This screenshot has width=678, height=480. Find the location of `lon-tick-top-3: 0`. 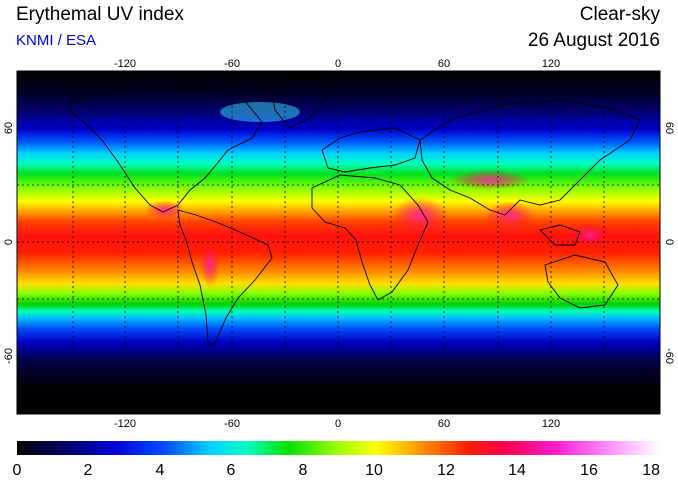

lon-tick-top-3: 0 is located at coordinates (338, 64).